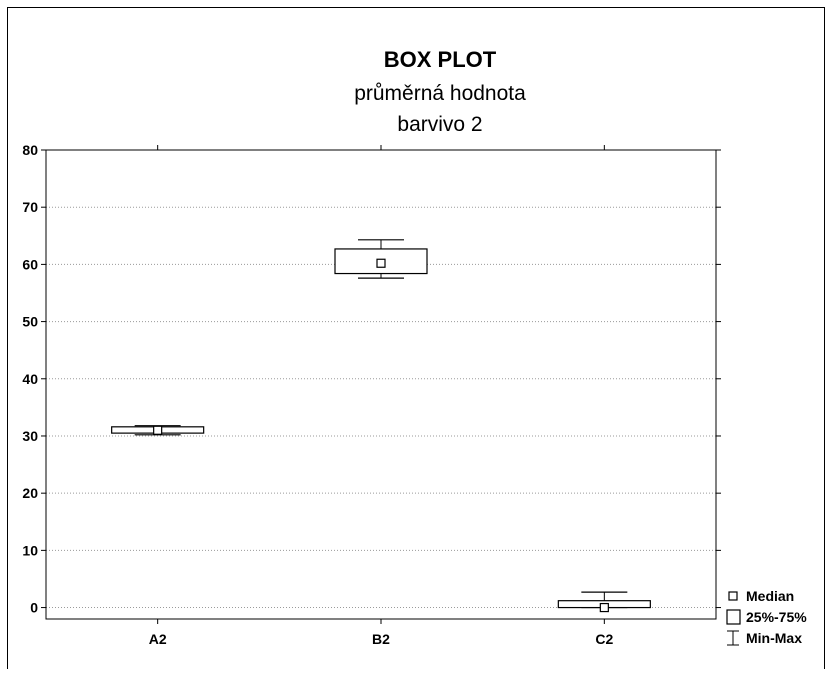  I want to click on legend-label: Min-Max, so click(774, 638).